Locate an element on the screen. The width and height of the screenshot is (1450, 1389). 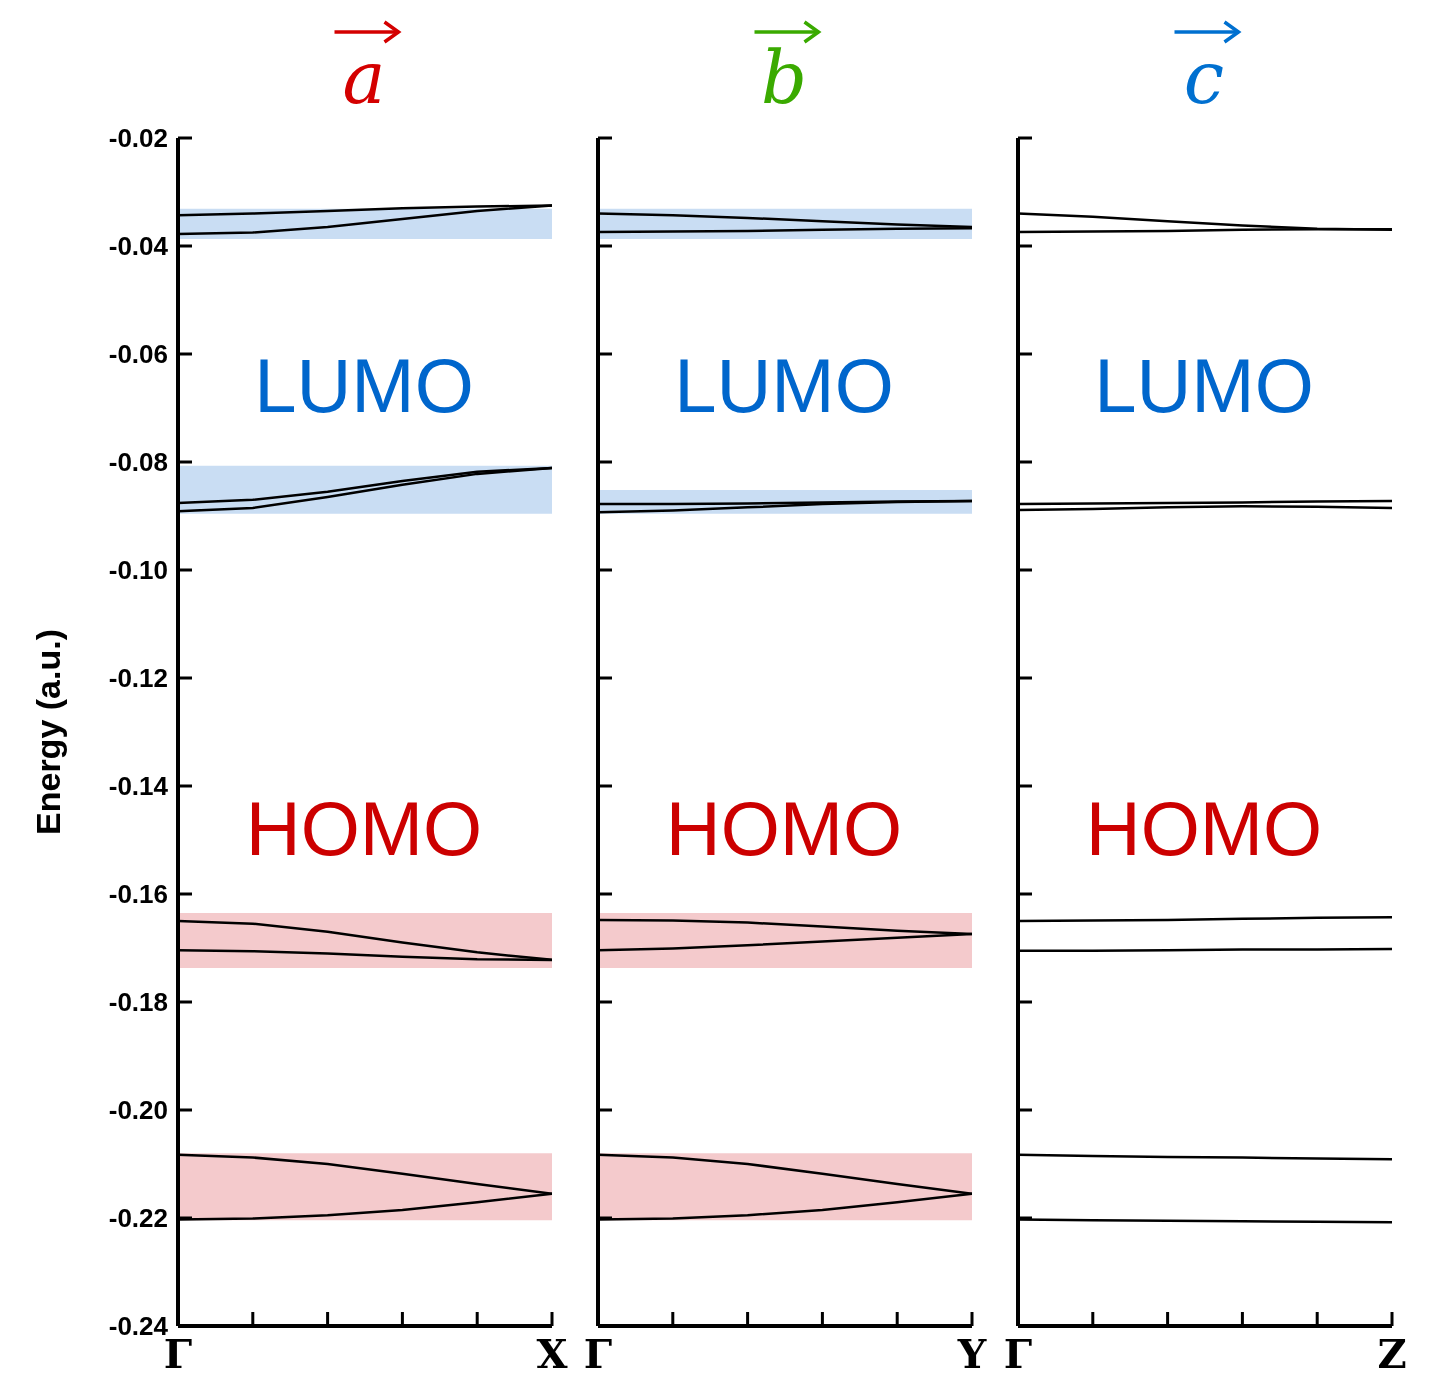
y-tick-label: -0.04 is located at coordinates (138, 246).